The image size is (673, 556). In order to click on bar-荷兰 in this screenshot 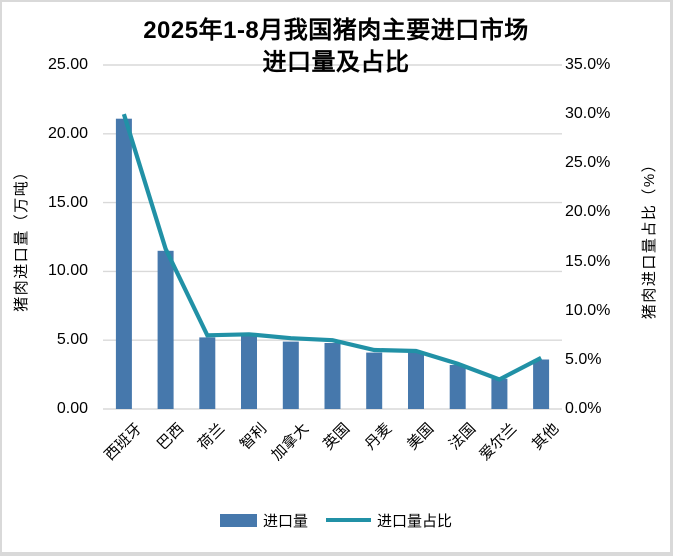, I will do `click(207, 373)`.